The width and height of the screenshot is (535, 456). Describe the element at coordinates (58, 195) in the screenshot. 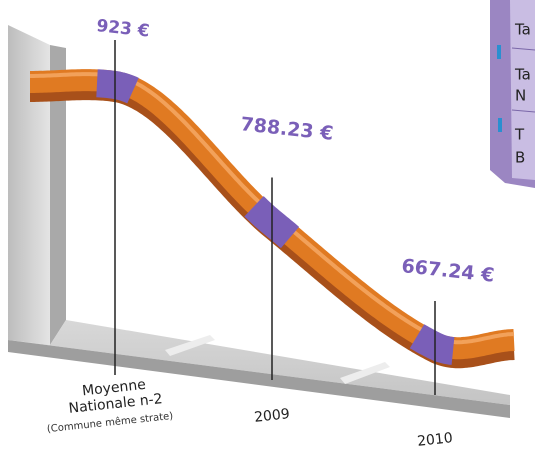

I see `left-wall-edge` at that location.